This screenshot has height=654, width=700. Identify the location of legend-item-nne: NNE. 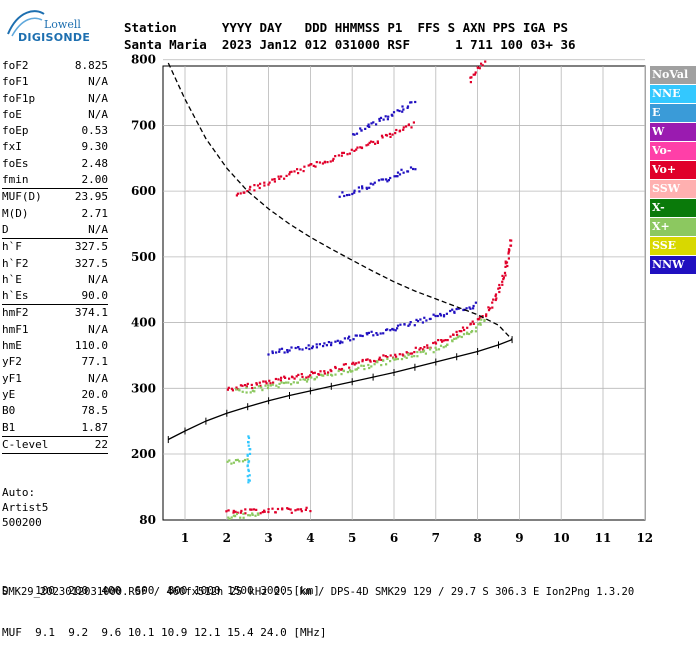
(673, 94).